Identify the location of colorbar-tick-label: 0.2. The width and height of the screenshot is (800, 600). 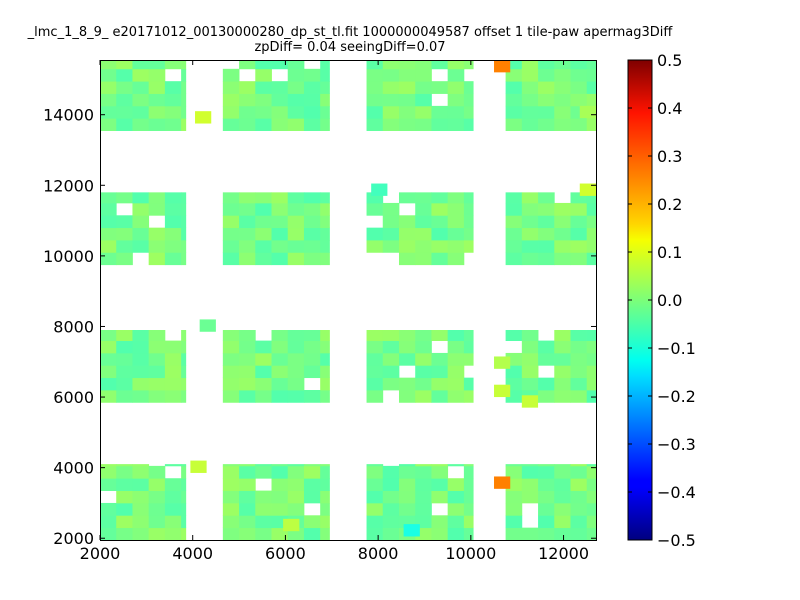
(669, 204).